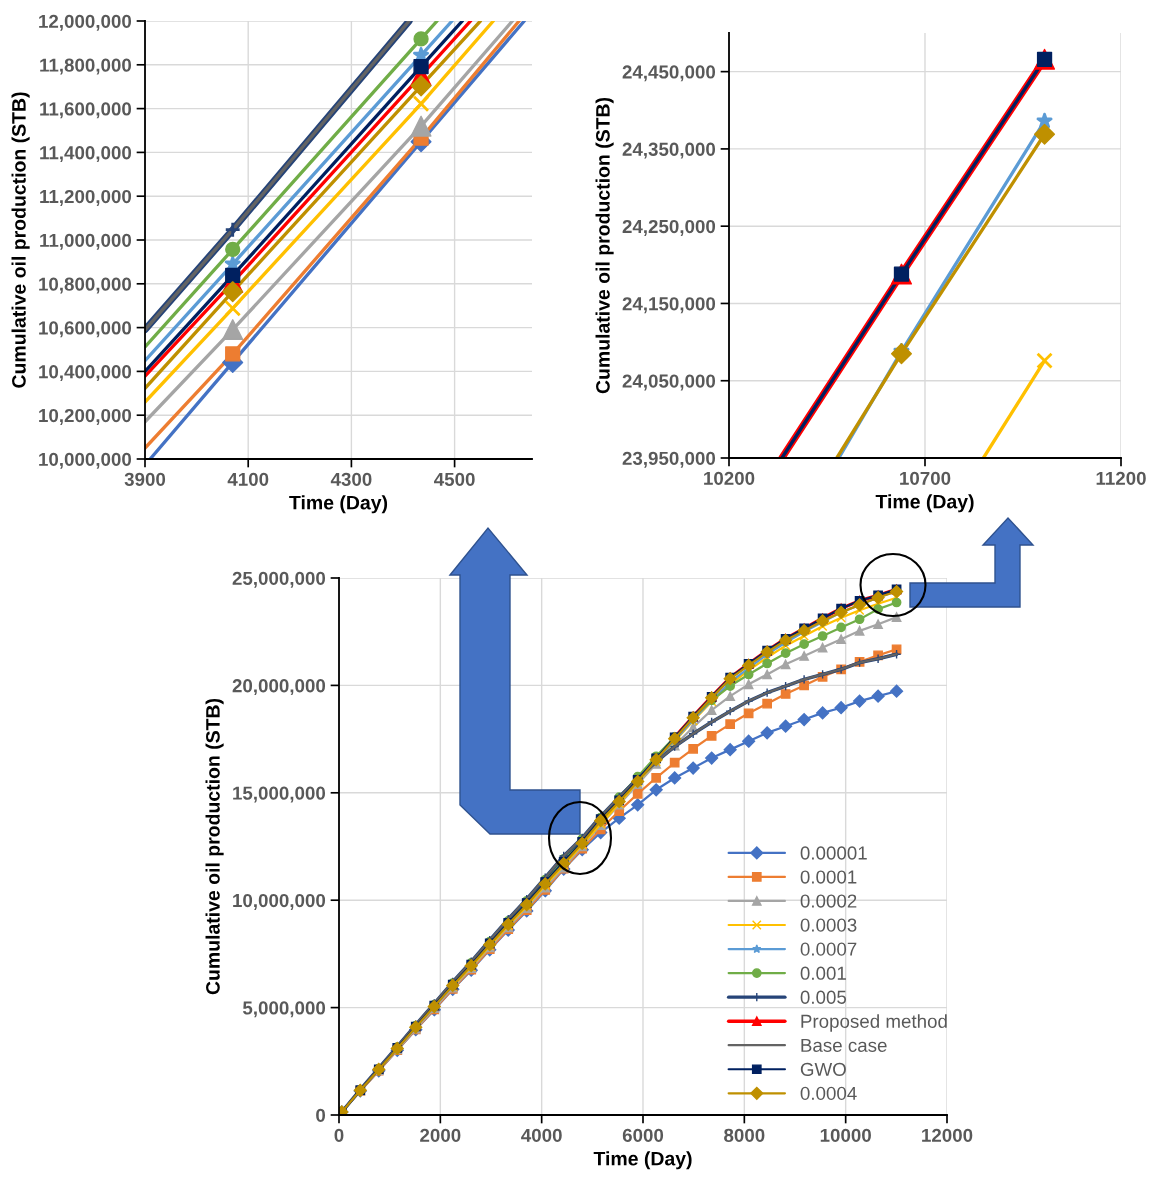 This screenshot has height=1188, width=1152. I want to click on y-tick-label: 10,400,000, so click(85, 373).